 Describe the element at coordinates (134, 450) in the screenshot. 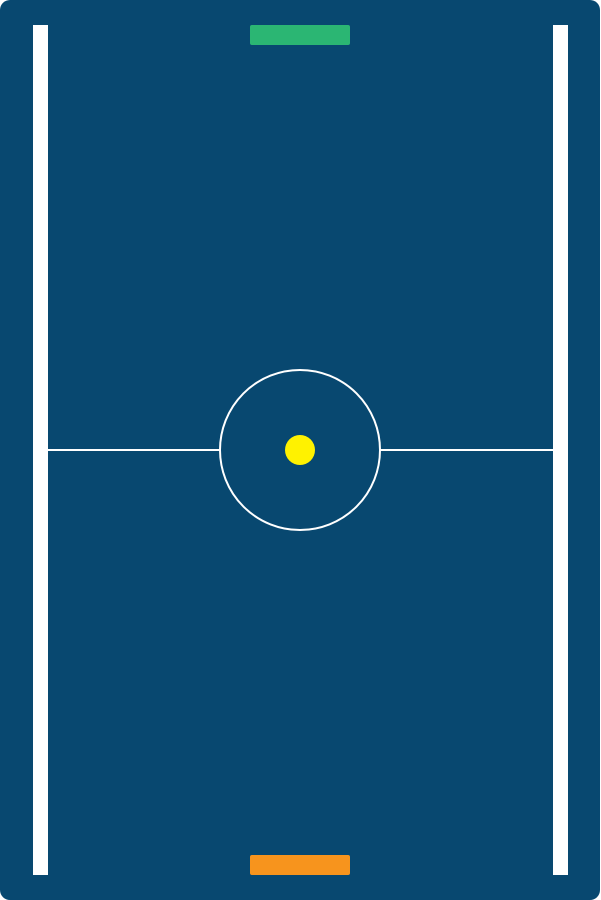

I see `center-line-left` at that location.